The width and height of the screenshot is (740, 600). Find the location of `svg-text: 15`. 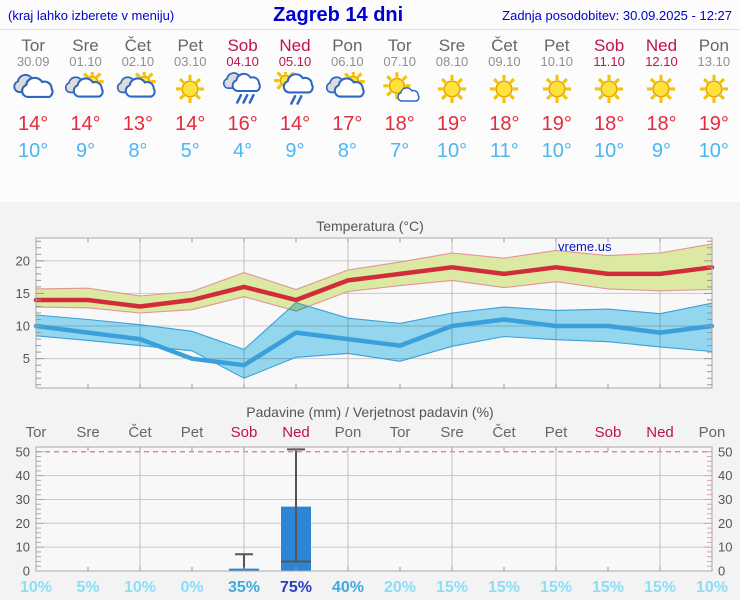

svg-text: 15 is located at coordinates (23, 293).